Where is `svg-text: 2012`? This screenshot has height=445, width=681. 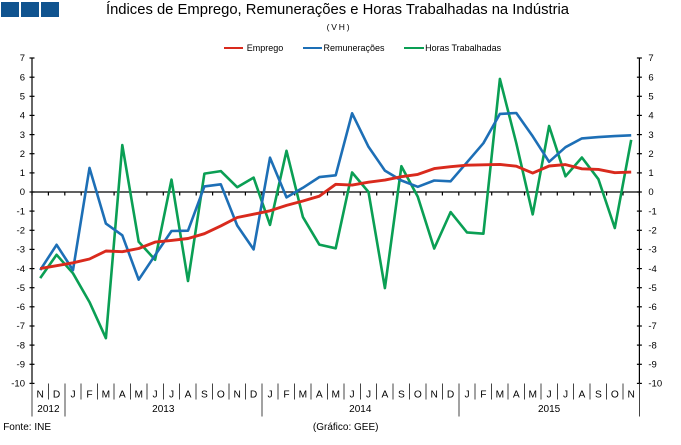
svg-text: 2012 is located at coordinates (48, 409).